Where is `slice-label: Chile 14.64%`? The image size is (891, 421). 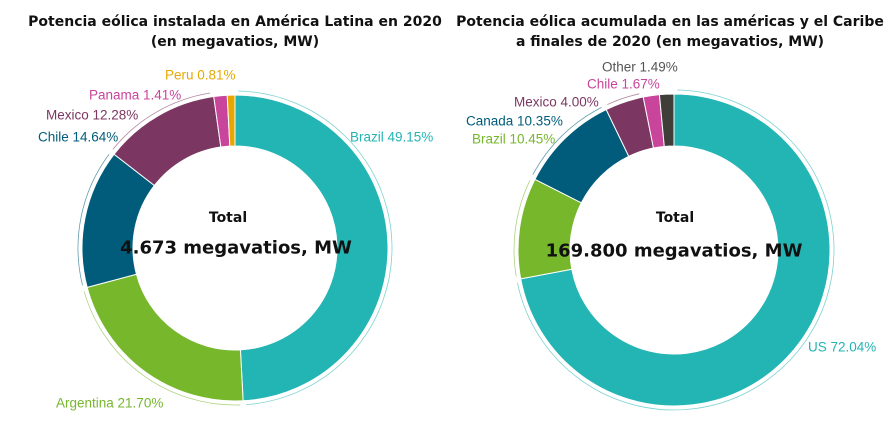
slice-label: Chile 14.64% is located at coordinates (78, 137).